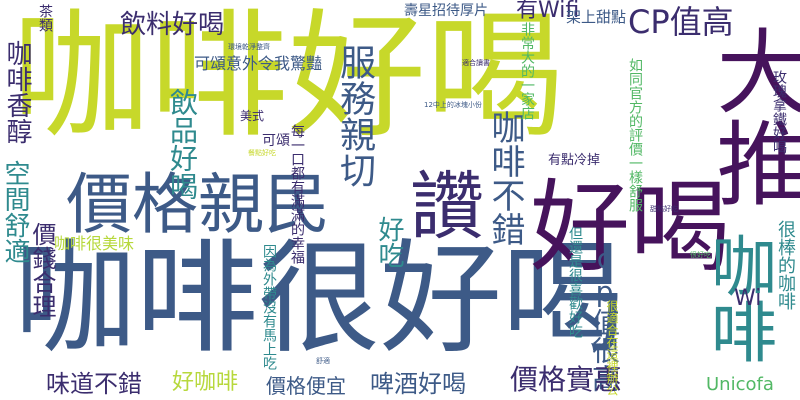 The height and width of the screenshot is (400, 800). Describe the element at coordinates (94, 243) in the screenshot. I see `word: 咖啡很美味` at that location.